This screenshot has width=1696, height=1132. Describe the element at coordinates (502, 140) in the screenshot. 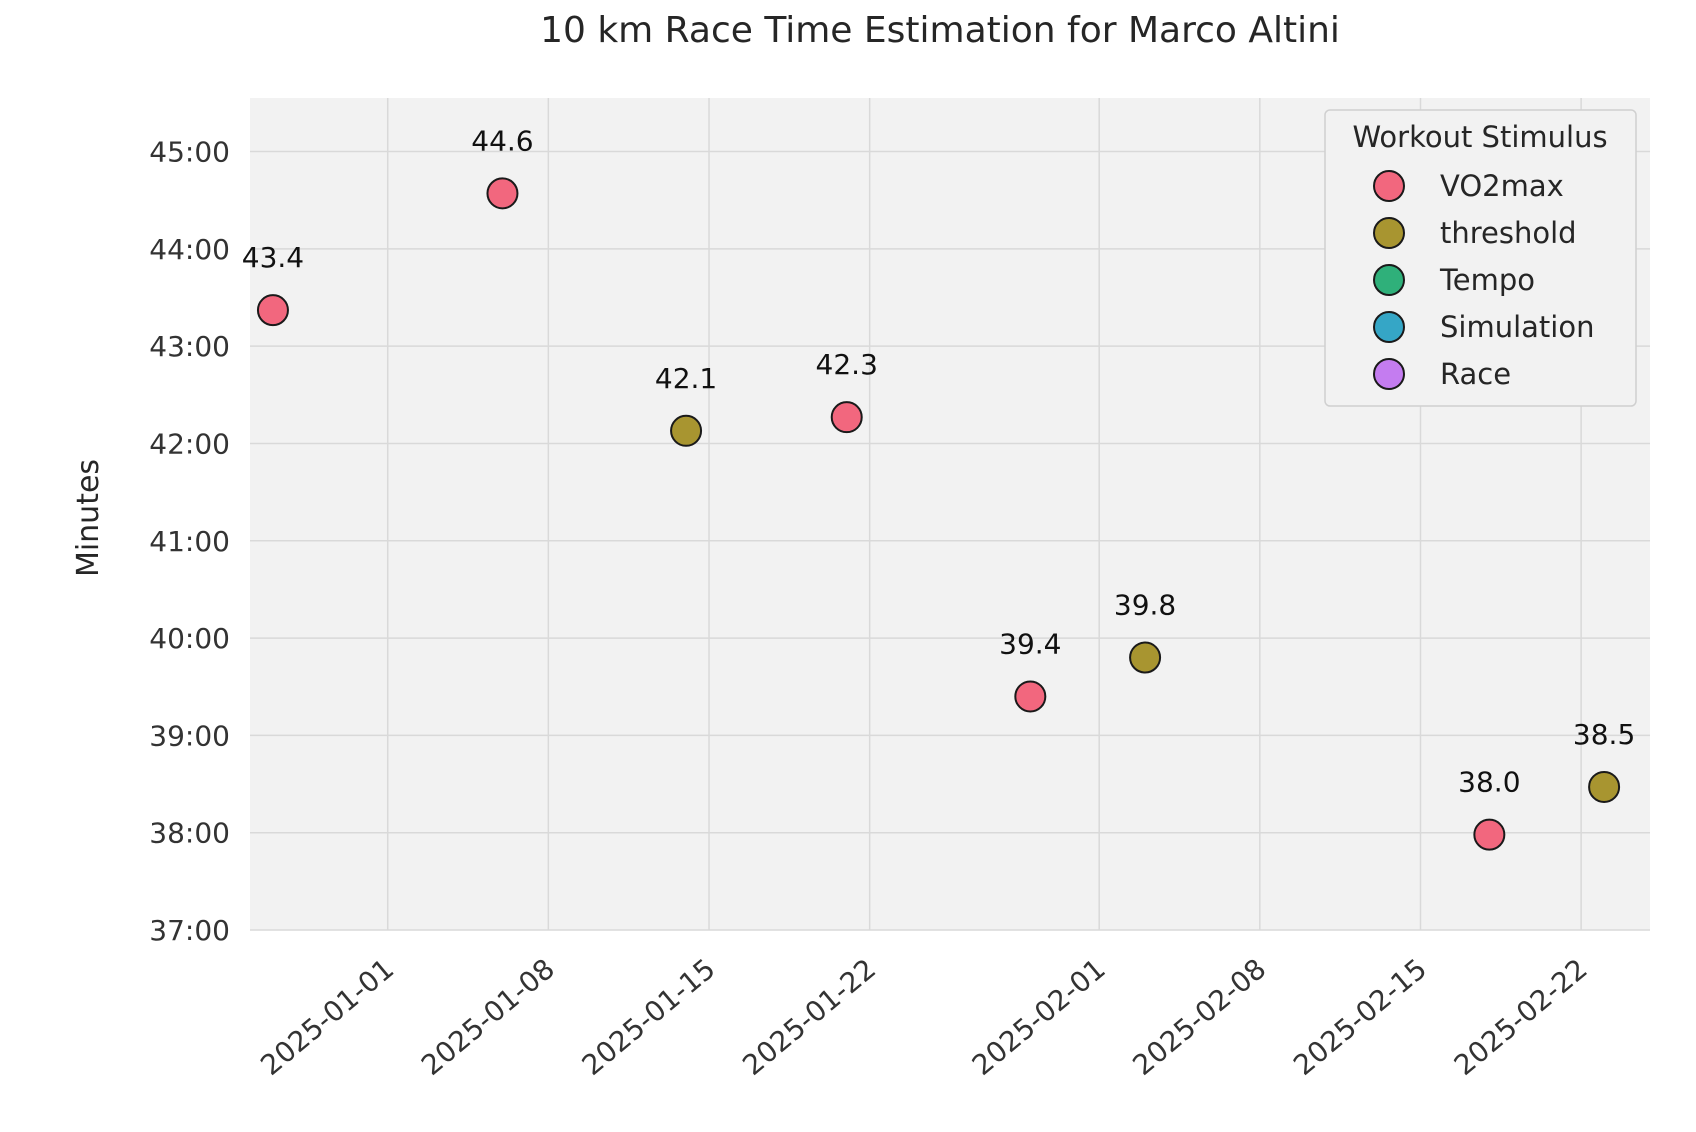

I see `data-label: 44.6` at that location.